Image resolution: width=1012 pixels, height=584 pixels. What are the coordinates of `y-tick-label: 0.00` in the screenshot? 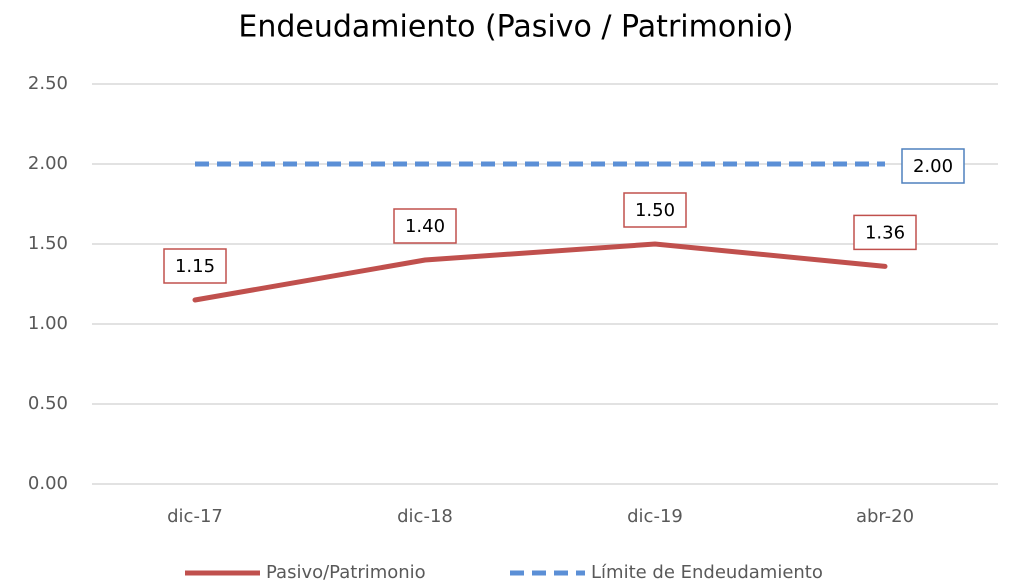 It's located at (48, 483).